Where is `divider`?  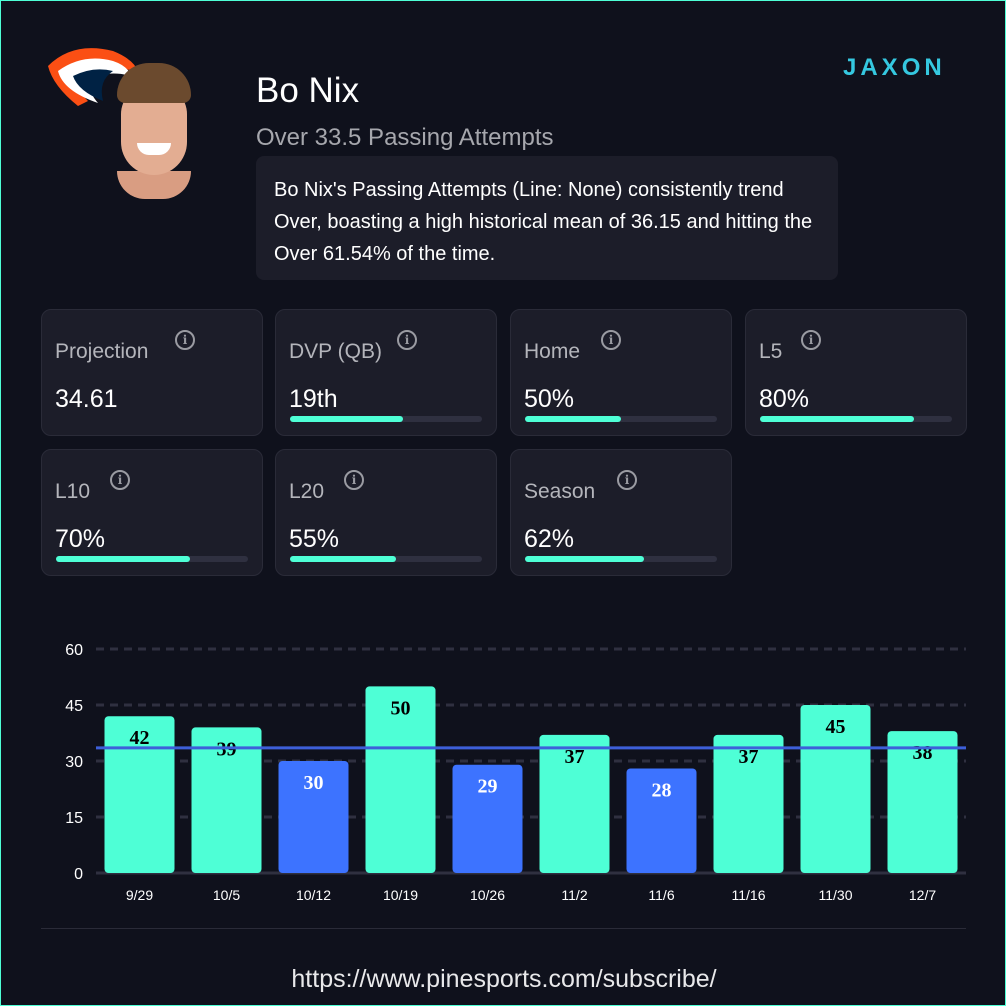
divider is located at coordinates (503, 928).